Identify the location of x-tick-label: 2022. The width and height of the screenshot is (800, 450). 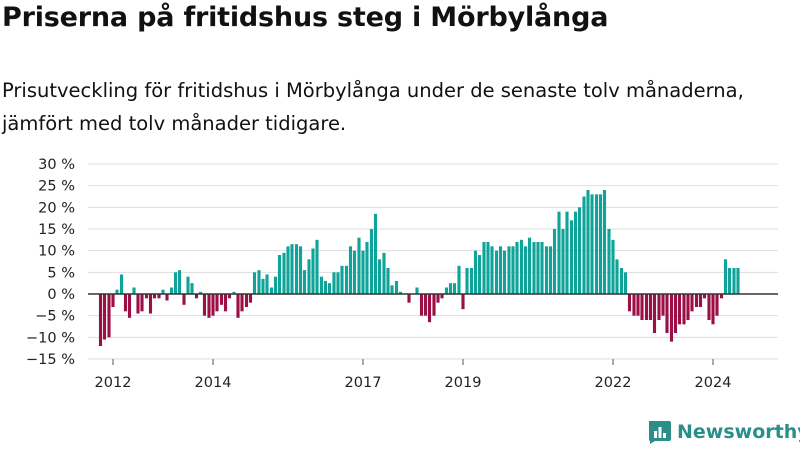
(613, 383).